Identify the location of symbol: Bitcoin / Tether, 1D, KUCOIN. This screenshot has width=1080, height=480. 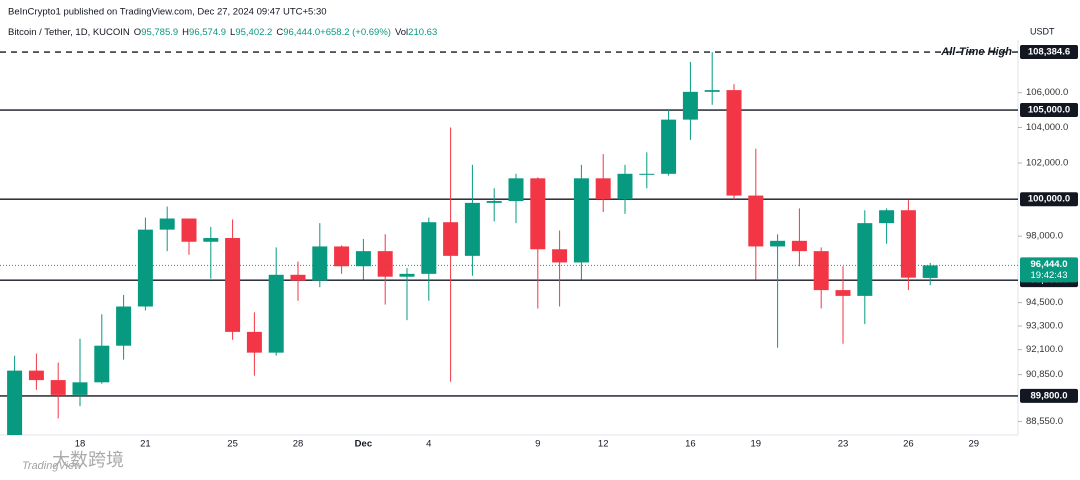
(69, 32).